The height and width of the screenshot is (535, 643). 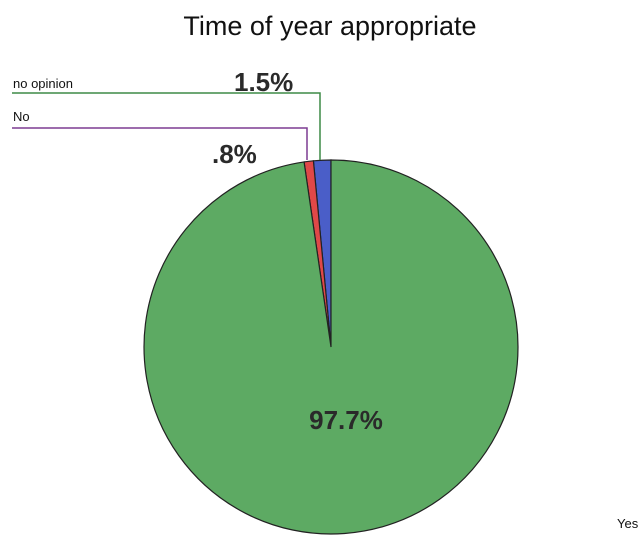 What do you see at coordinates (234, 154) in the screenshot?
I see `value-label-no: .8%` at bounding box center [234, 154].